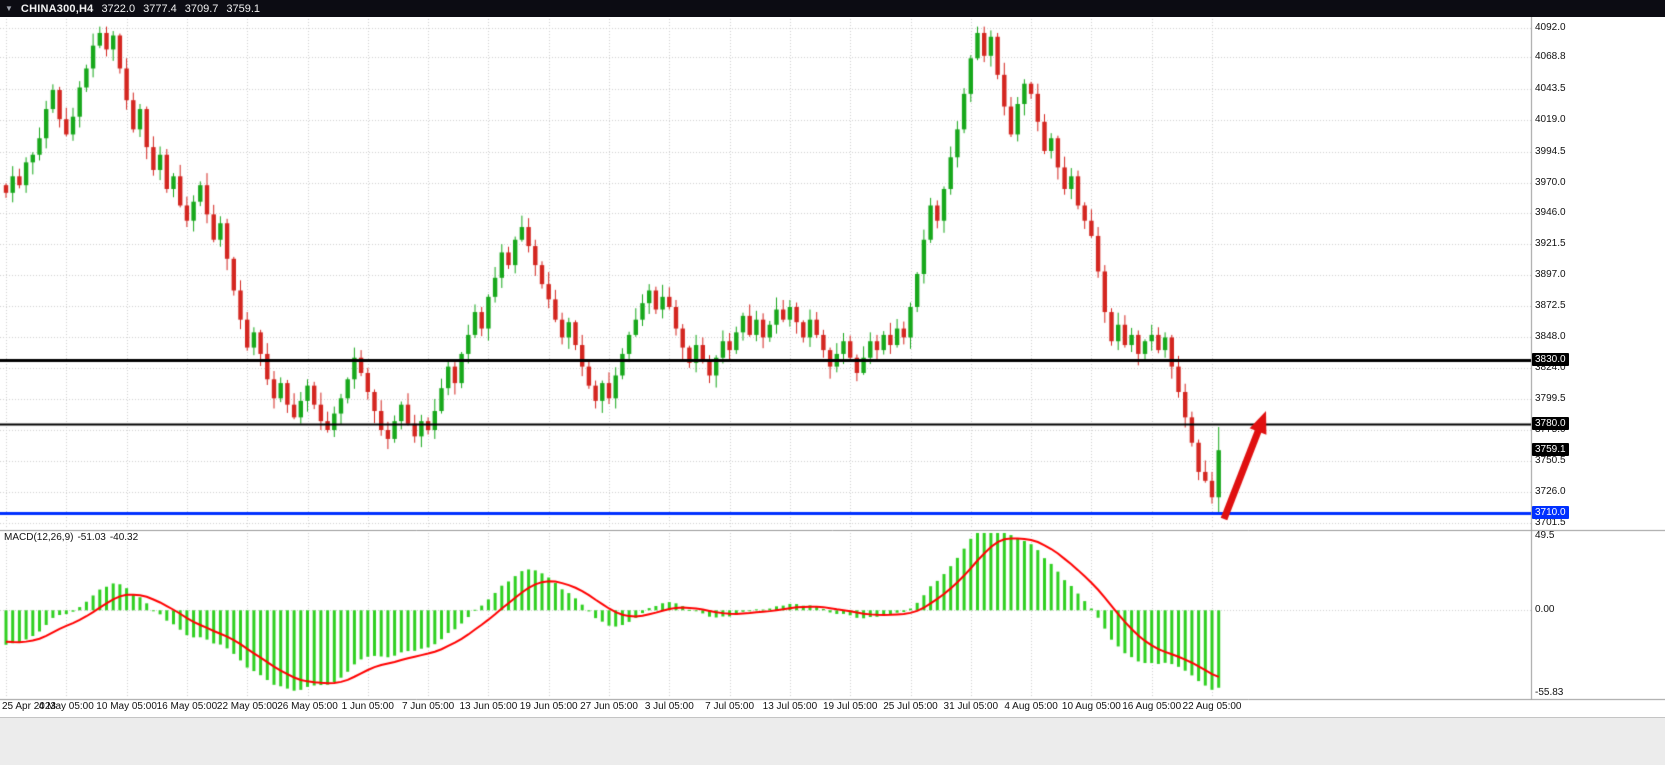  Describe the element at coordinates (57, 8) in the screenshot. I see `symbol-period-label: CHINA300,H4` at that location.